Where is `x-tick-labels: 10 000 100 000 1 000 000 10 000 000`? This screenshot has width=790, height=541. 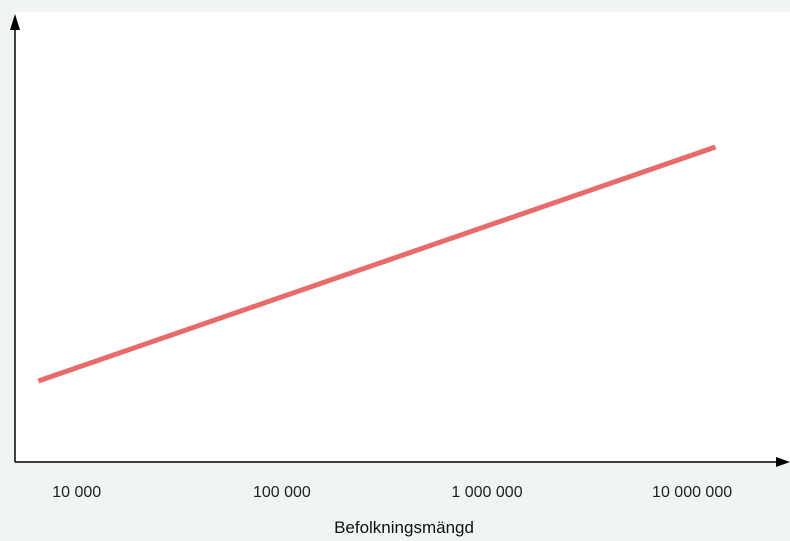 x-tick-labels: 10 000 100 000 1 000 000 10 000 000 is located at coordinates (392, 492).